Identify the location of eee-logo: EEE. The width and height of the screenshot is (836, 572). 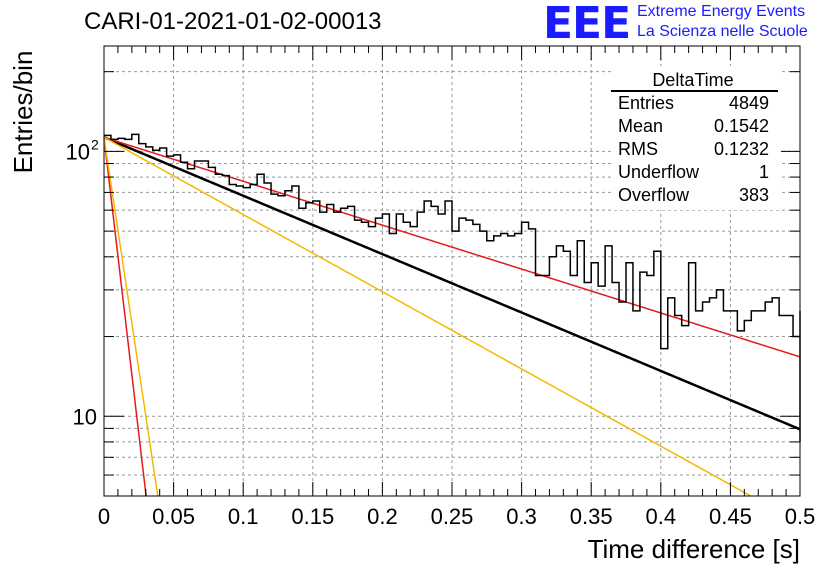
(587, 24).